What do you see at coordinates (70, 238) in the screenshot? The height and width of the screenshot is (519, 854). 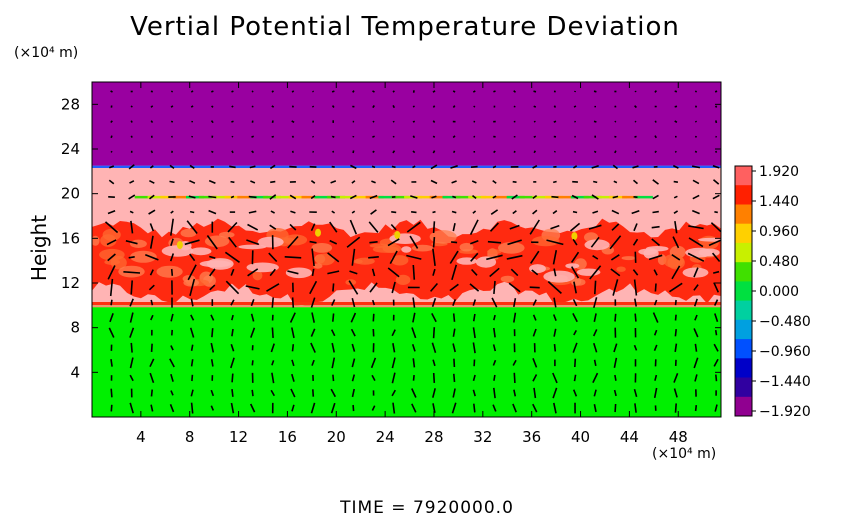 I see `y-tick-label: 16` at bounding box center [70, 238].